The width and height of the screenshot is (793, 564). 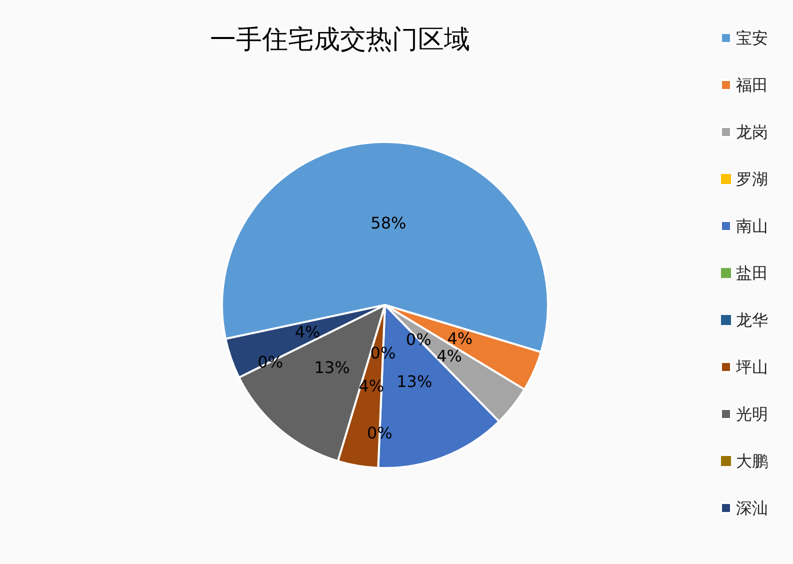 I want to click on legend-label: 龙华, so click(x=752, y=320).